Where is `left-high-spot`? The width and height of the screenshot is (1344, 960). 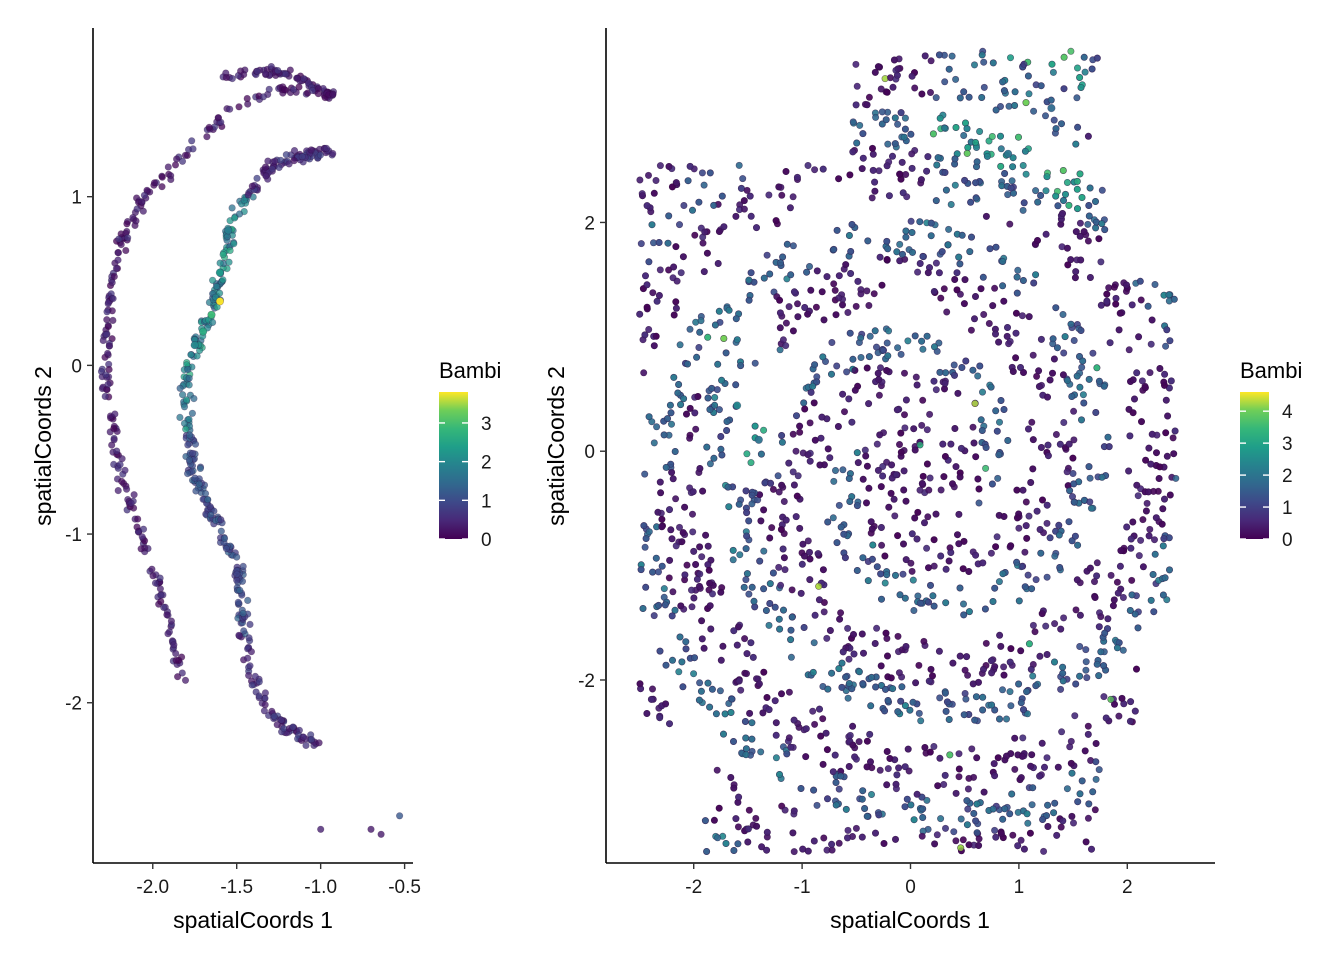 left-high-spot is located at coordinates (194, 345).